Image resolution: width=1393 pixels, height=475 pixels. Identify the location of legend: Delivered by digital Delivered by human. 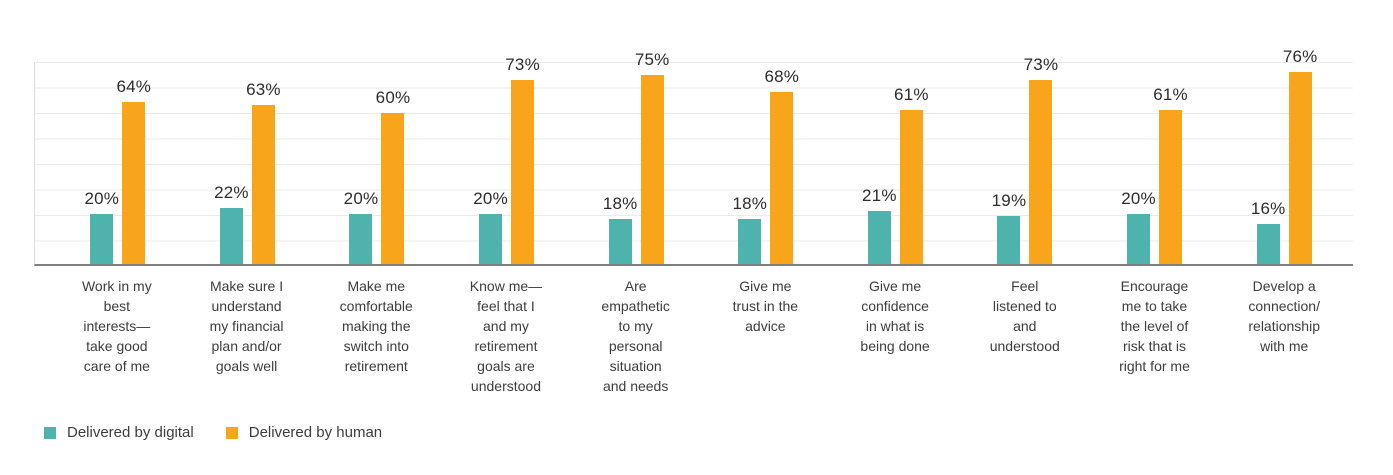
(213, 432).